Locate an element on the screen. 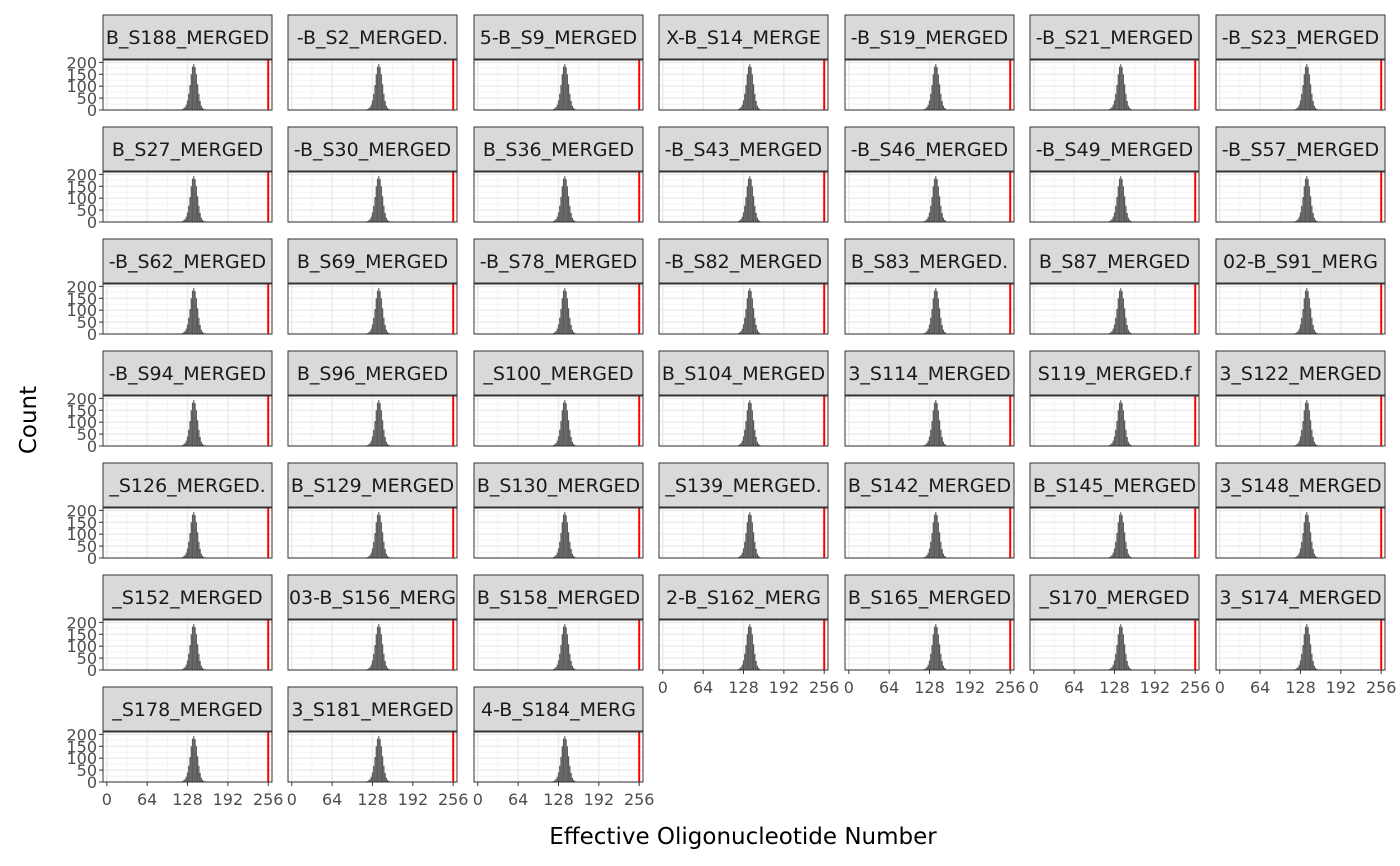 This screenshot has width=1400, height=866. facet-panel: B_S69_MERGED is located at coordinates (372, 286).